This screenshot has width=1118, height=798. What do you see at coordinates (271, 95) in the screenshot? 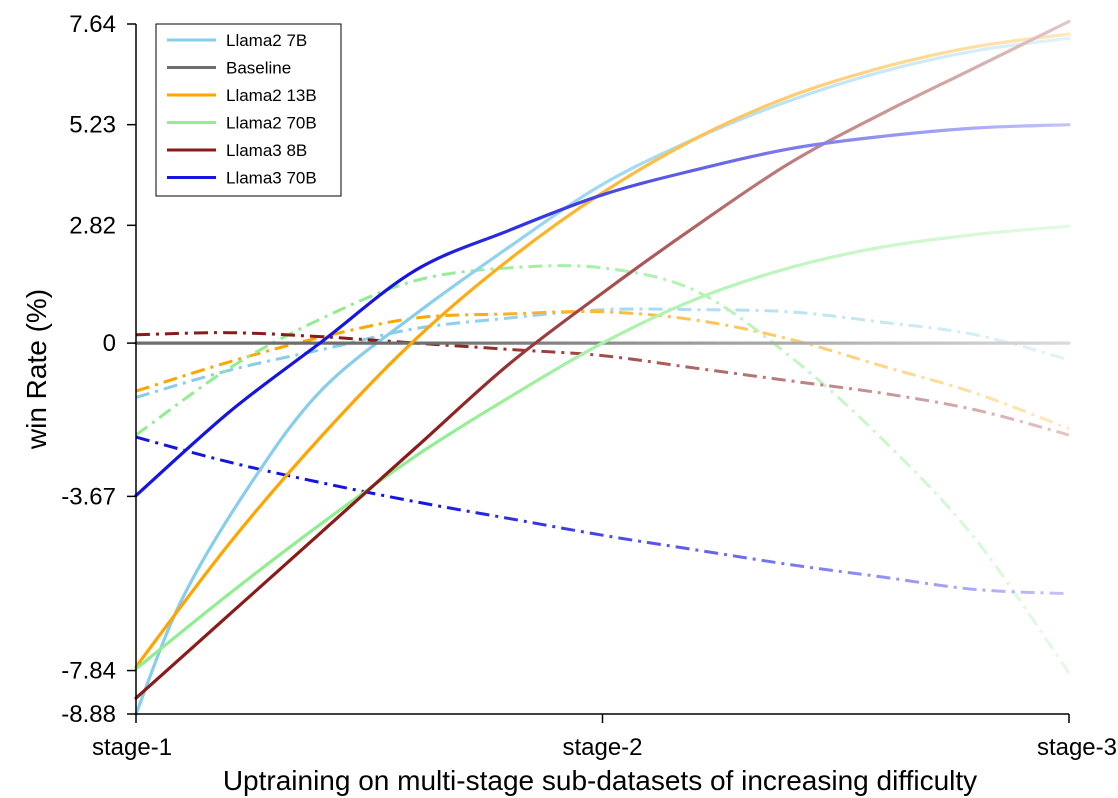
I see `legend-label: Llama2 13B` at bounding box center [271, 95].